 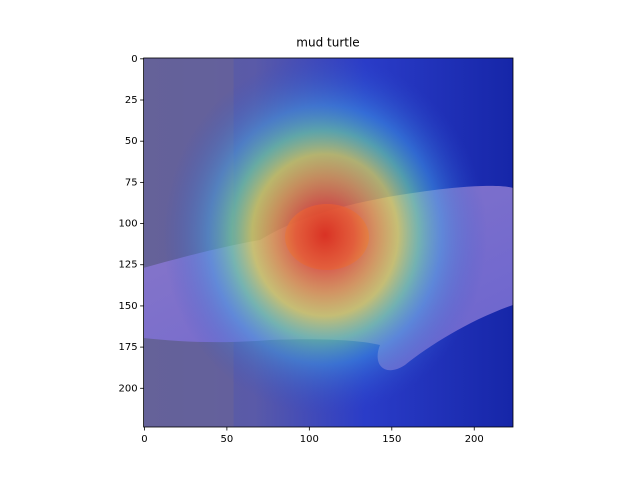 I want to click on y-tick-label: 125, so click(x=128, y=265).